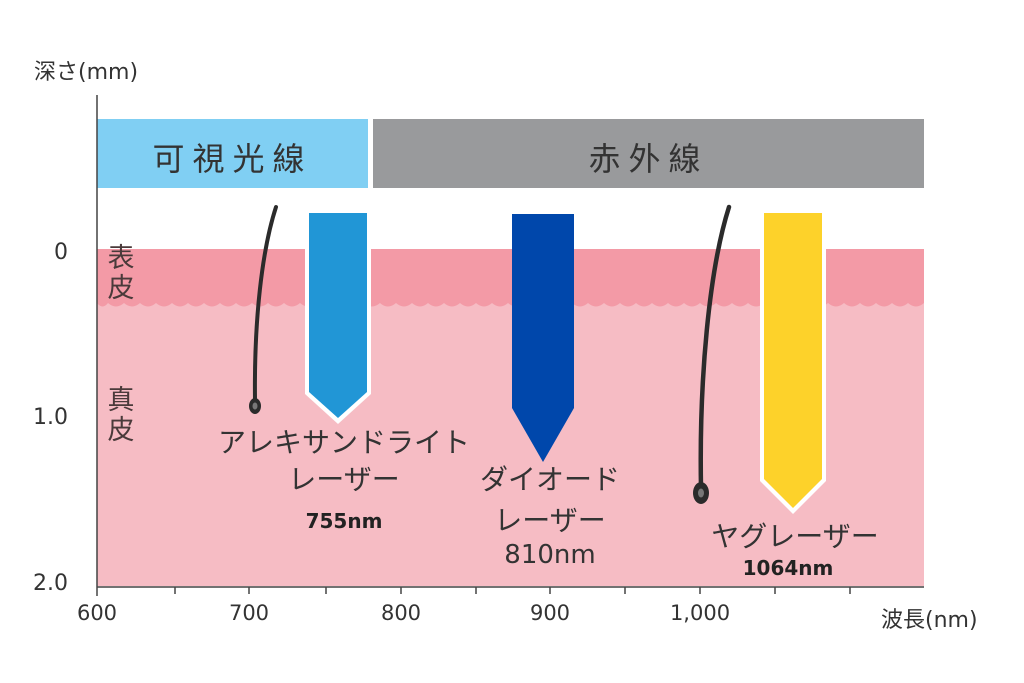 Image resolution: width=1024 pixels, height=683 pixels. I want to click on diode-name-line2: レーザー, so click(550, 520).